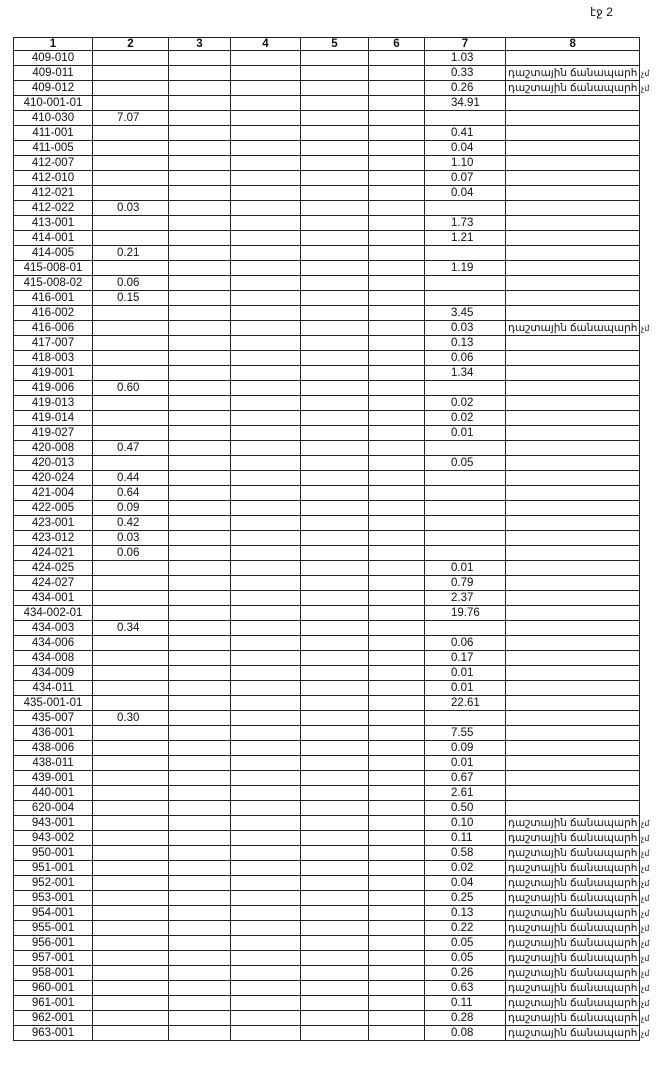  Describe the element at coordinates (462, 793) in the screenshot. I see `column-7-value-text: 2.61` at that location.